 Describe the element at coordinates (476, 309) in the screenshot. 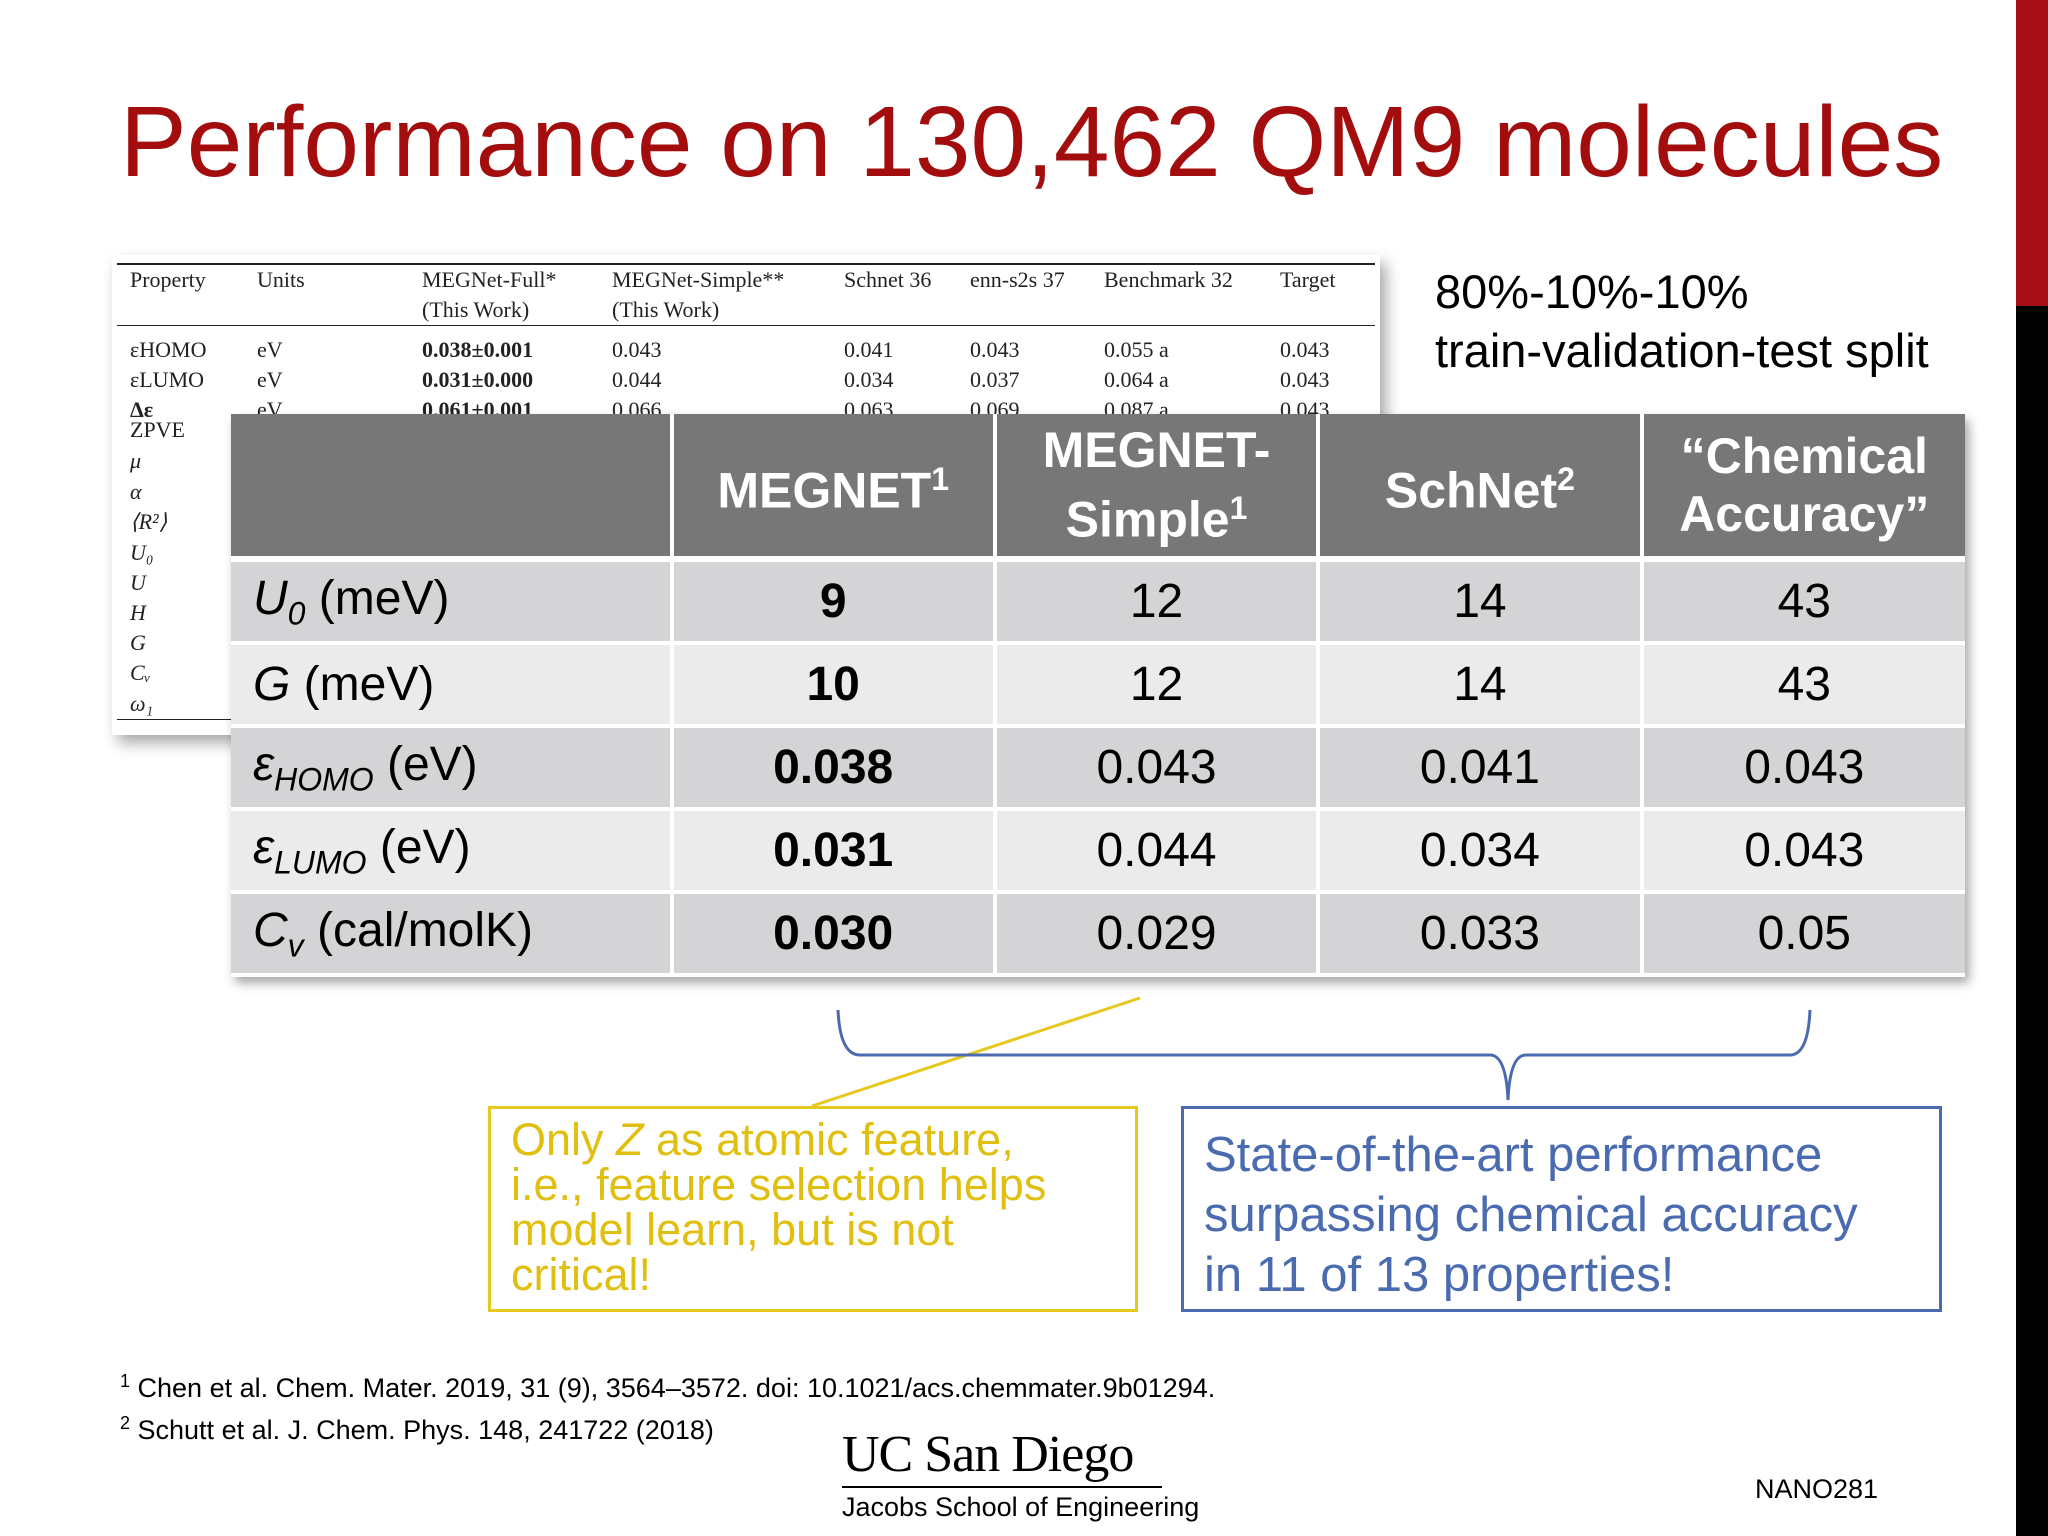

I see `paper-header-megnet-full-note: (This Work)` at that location.